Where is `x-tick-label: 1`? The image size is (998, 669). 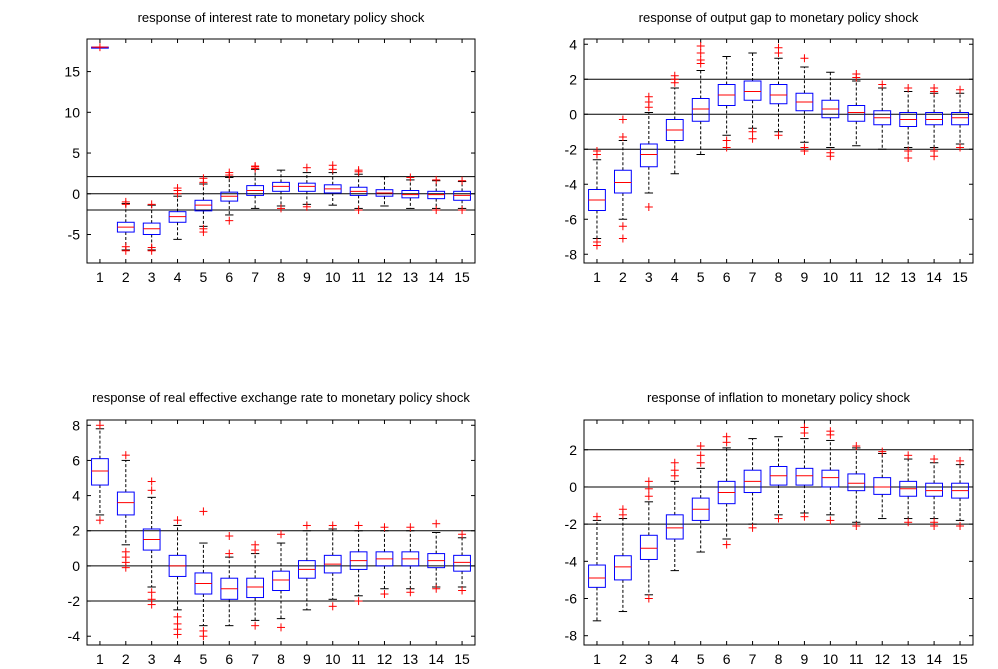 x-tick-label: 1 is located at coordinates (597, 659).